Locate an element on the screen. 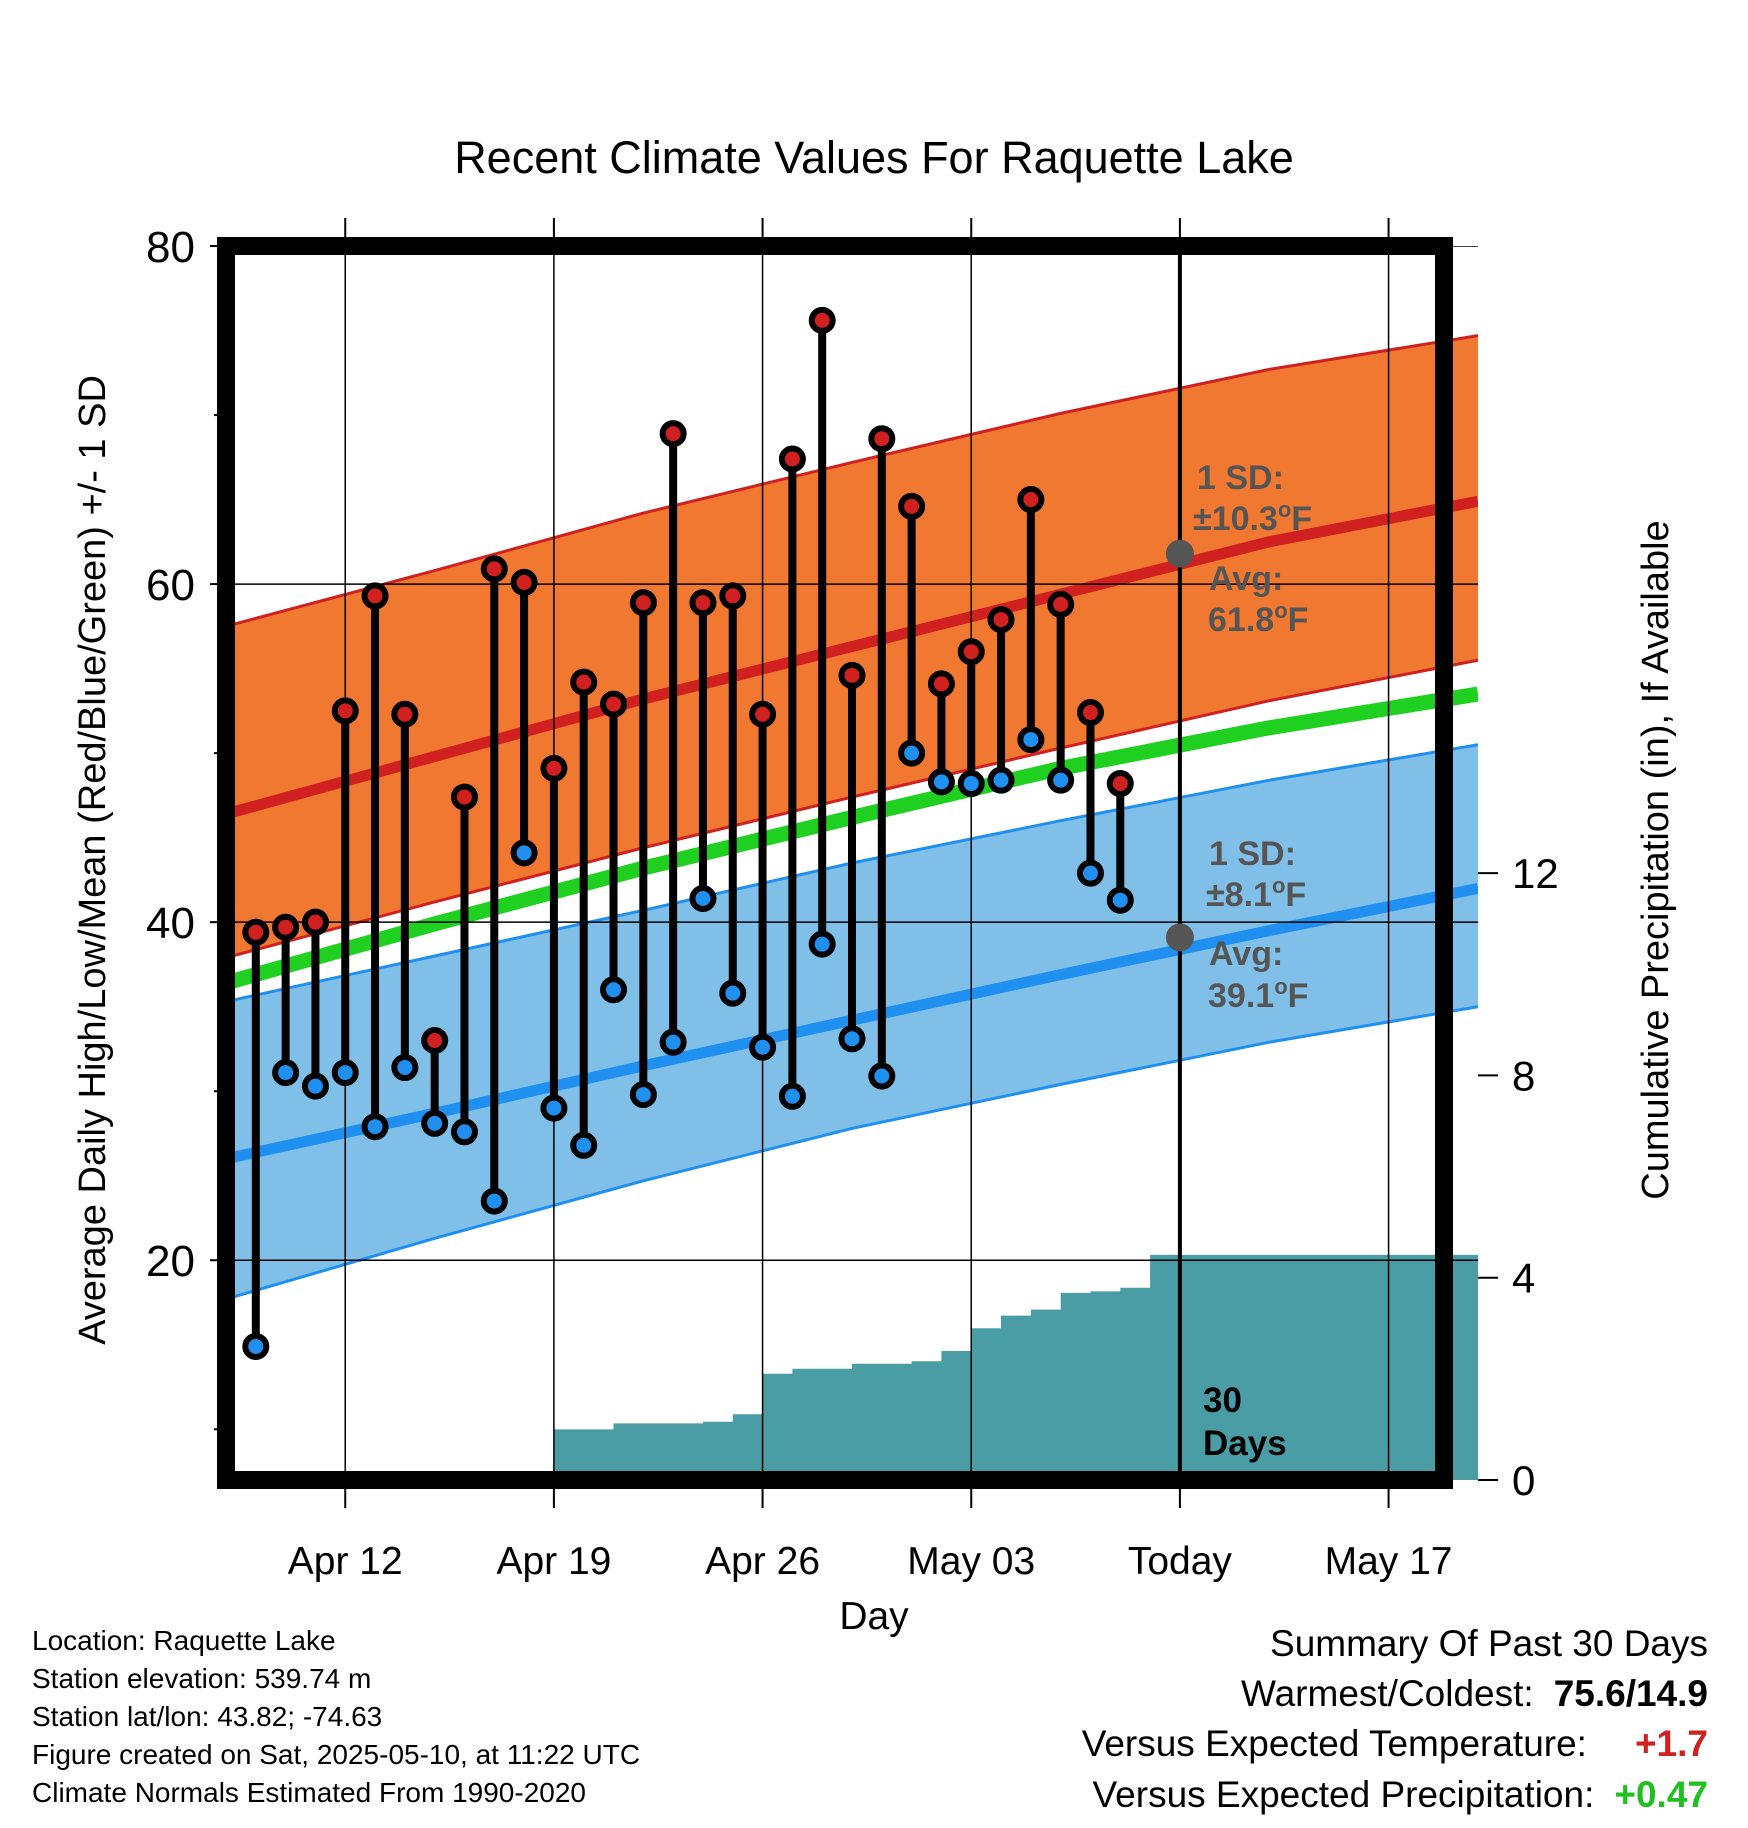 Image resolution: width=1748 pixels, height=1828 pixels. summary-warm-cold: Warmest/Coldest: 75.6/14.9 is located at coordinates (1474, 1693).